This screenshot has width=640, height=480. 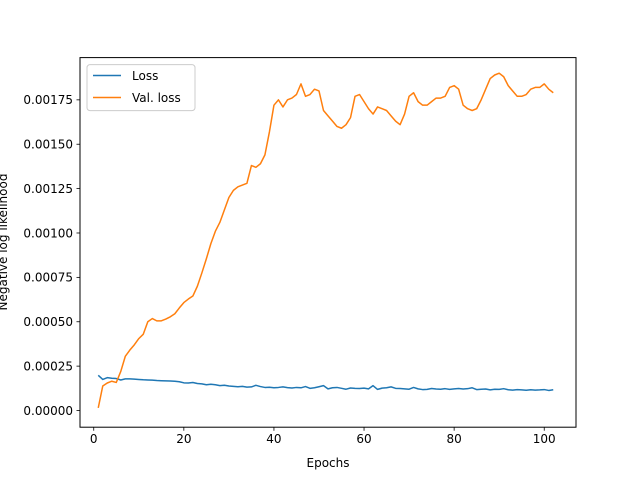 What do you see at coordinates (48, 100) in the screenshot?
I see `y-tick-label: 0.00175` at bounding box center [48, 100].